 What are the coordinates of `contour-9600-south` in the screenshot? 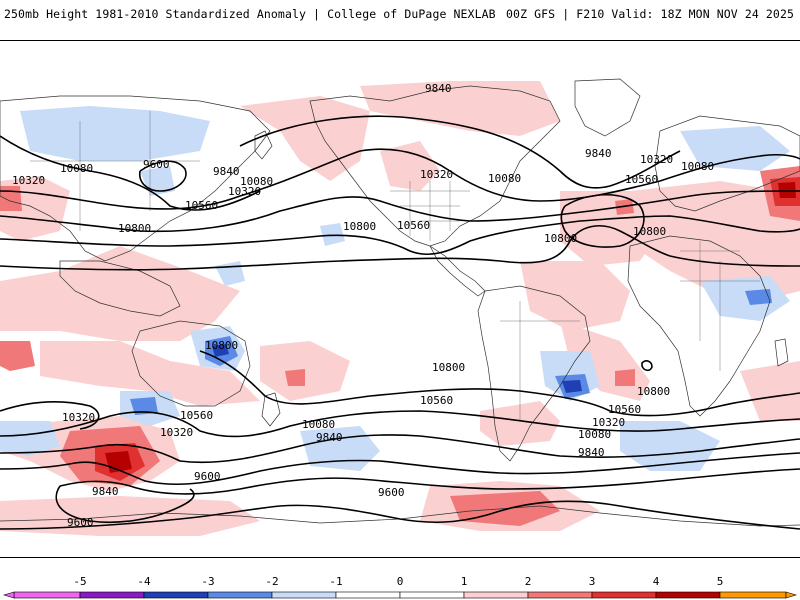 It's located at (400, 515).